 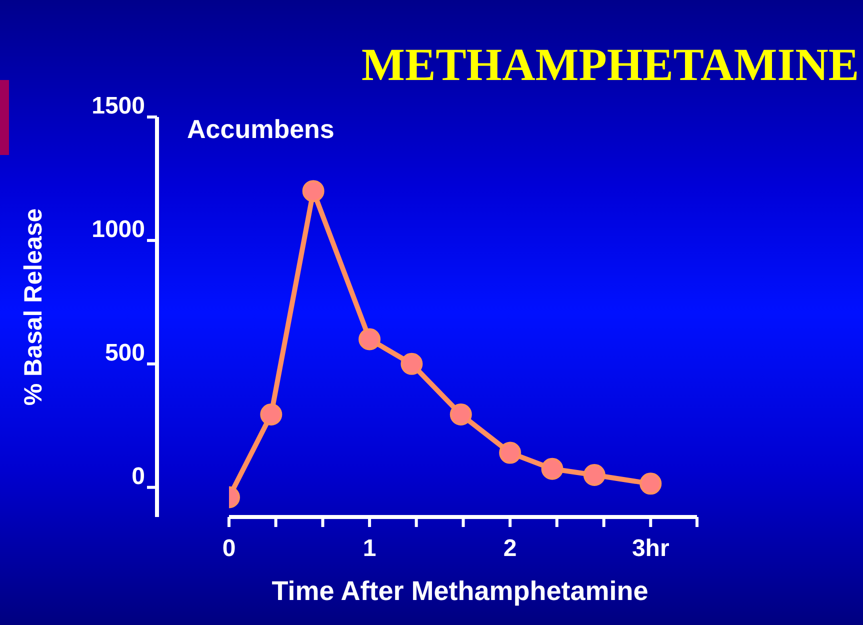 What do you see at coordinates (460, 591) in the screenshot?
I see `x-axis-title: Time After Methamphetamine` at bounding box center [460, 591].